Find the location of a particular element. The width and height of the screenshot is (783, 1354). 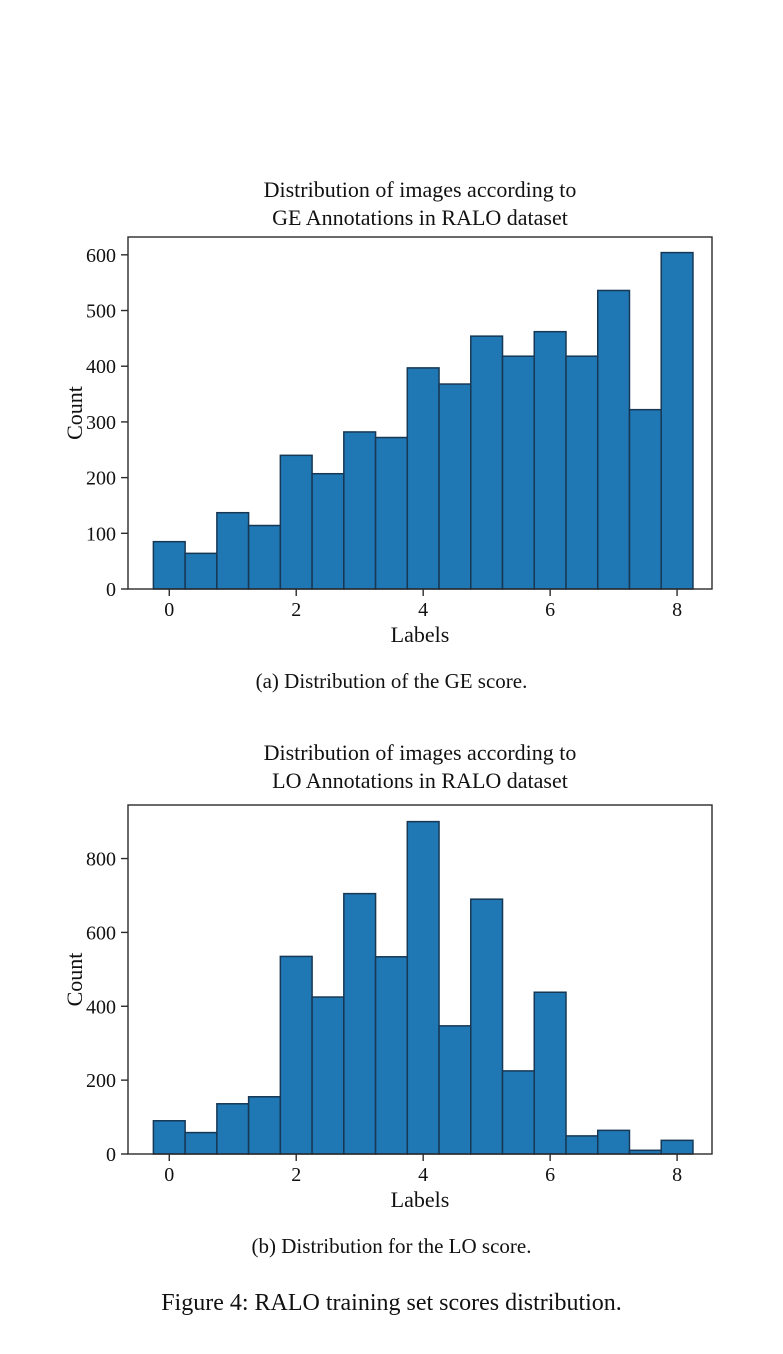

y-tick-label: 500 is located at coordinates (101, 312).